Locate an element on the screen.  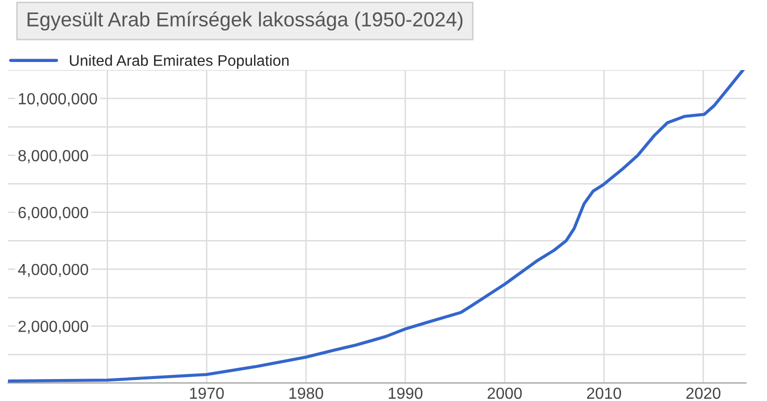
y-tick-label: 4,000,000 is located at coordinates (53, 271).